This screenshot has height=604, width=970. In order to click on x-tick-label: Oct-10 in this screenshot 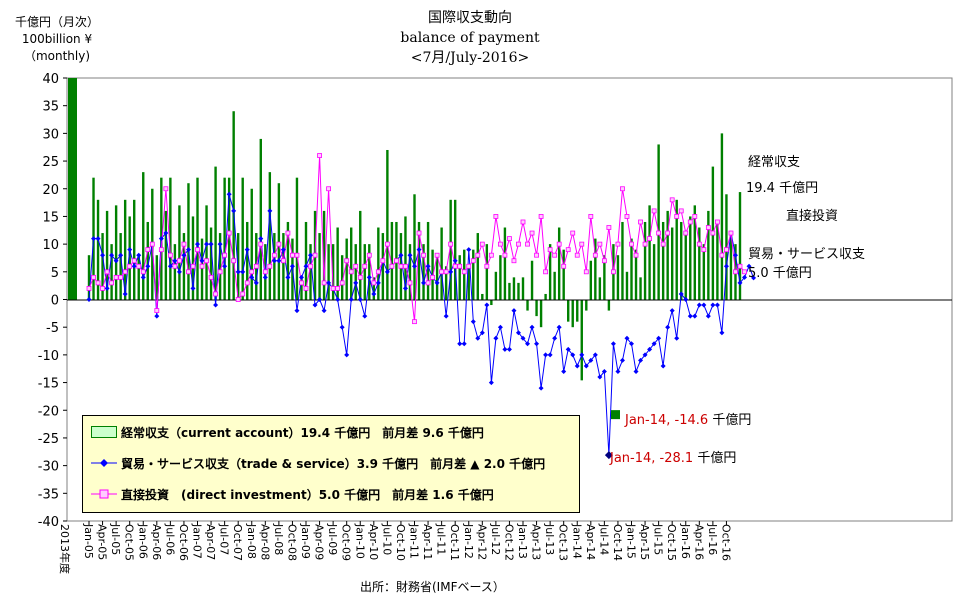, I will do `click(400, 542)`.